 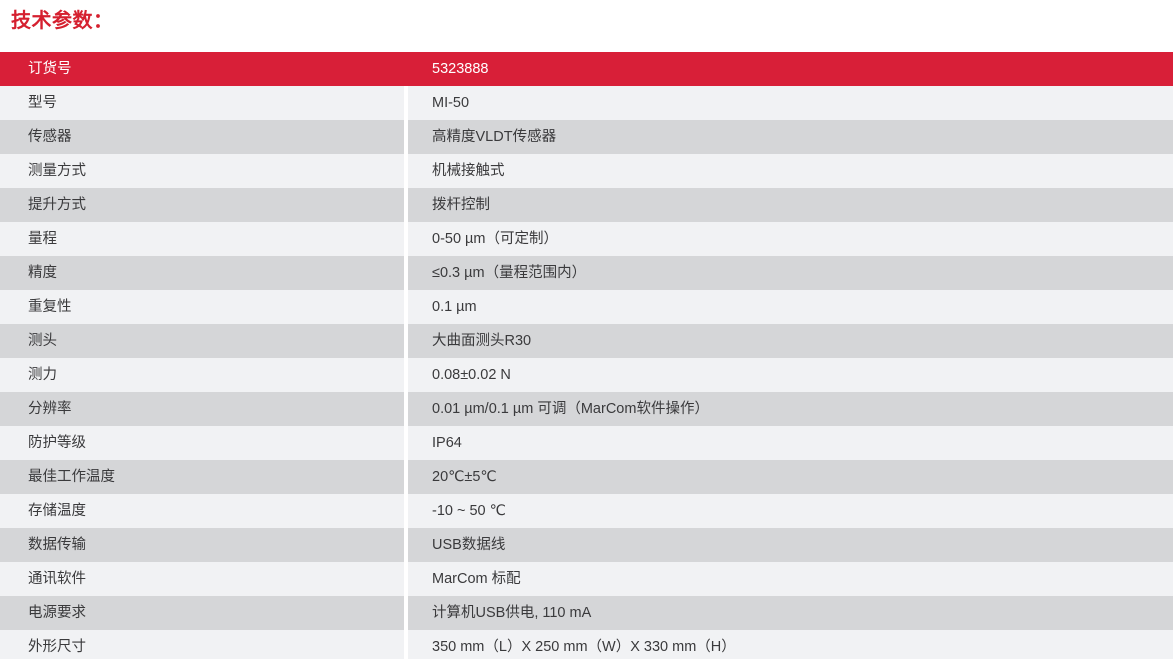 I want to click on spec-row: 外形尺寸 350 mm（L）X 250 mm（W）X 330 mm（H）, so click(x=586, y=644).